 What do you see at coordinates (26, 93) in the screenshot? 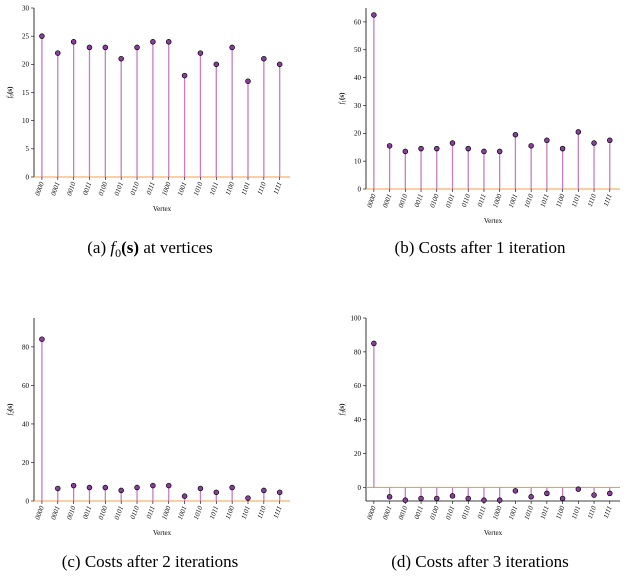
I see `y-tick-label: 15` at bounding box center [26, 93].